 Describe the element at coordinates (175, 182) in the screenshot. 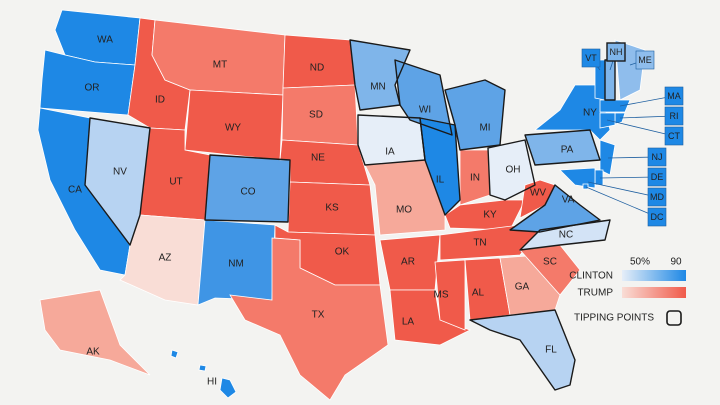

I see `state-label: UT` at that location.